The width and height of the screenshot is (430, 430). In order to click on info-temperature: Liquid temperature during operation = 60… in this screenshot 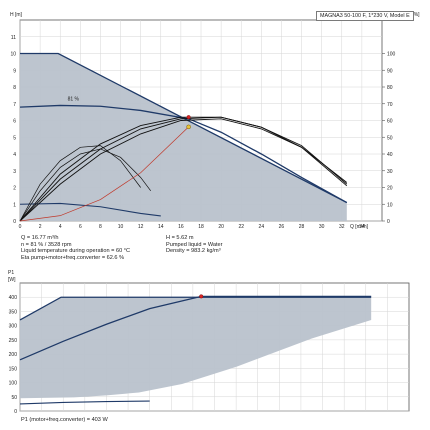, I will do `click(76, 251)`.